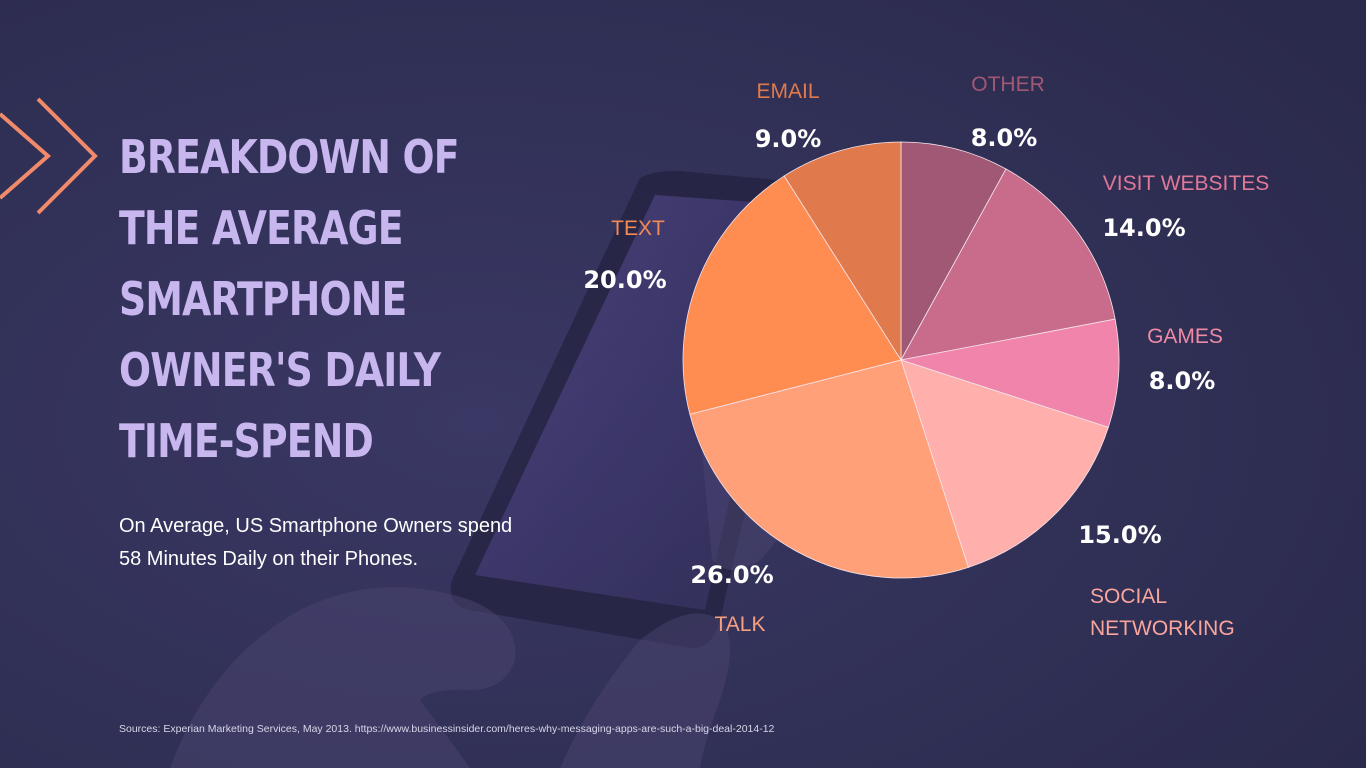 This screenshot has height=768, width=1366. What do you see at coordinates (787, 91) in the screenshot?
I see `slice-category-label: EMAIL` at bounding box center [787, 91].